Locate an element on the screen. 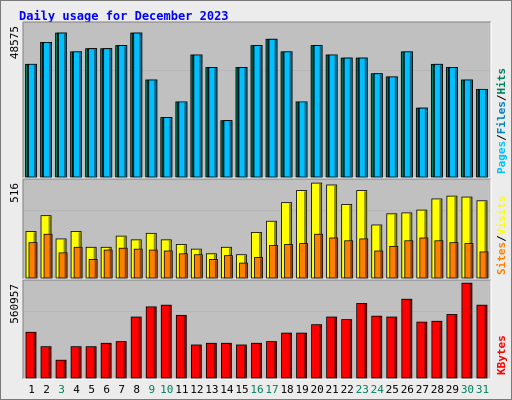 This screenshot has width=512, height=400. legend-entry: Pages is located at coordinates (501, 157).